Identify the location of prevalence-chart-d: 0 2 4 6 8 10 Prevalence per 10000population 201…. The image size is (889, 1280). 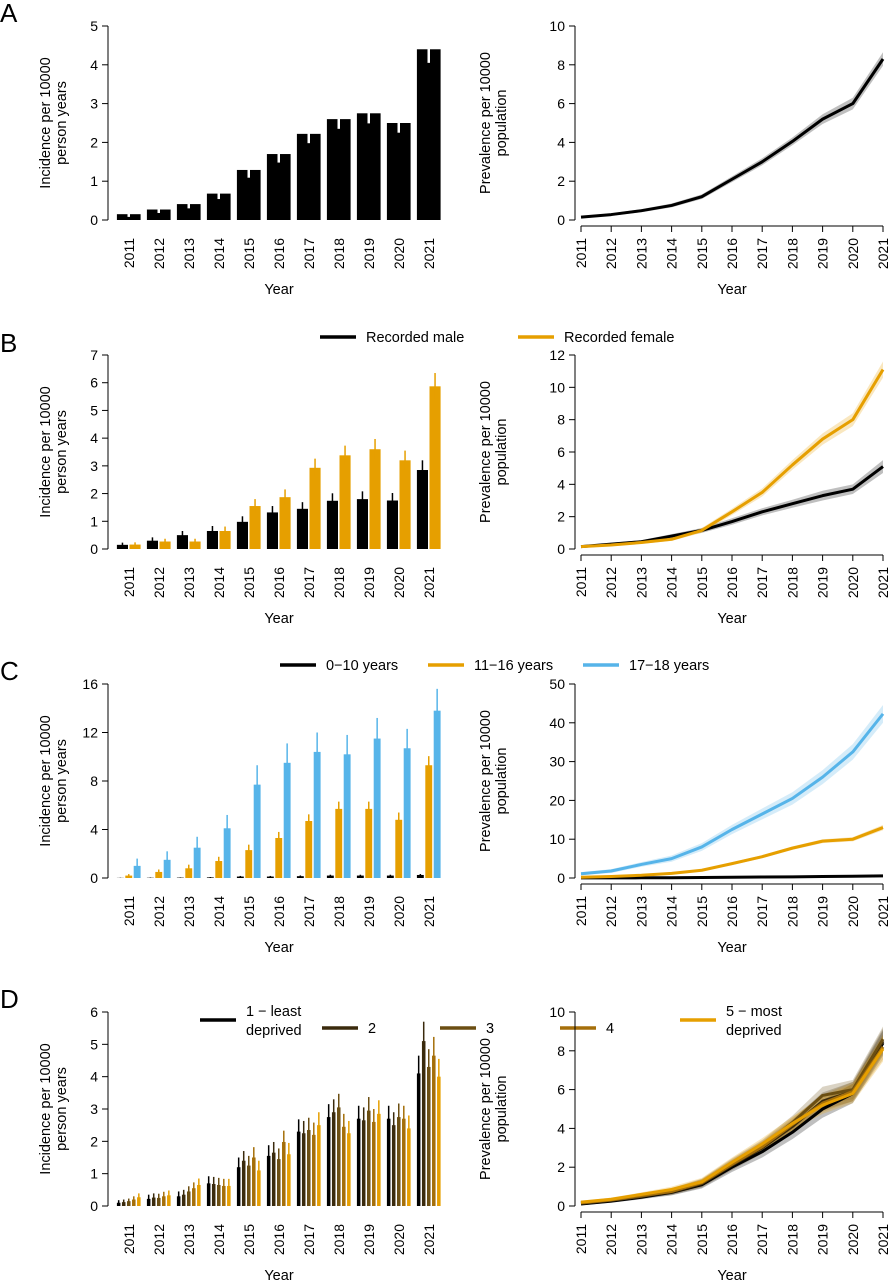
(683, 1142).